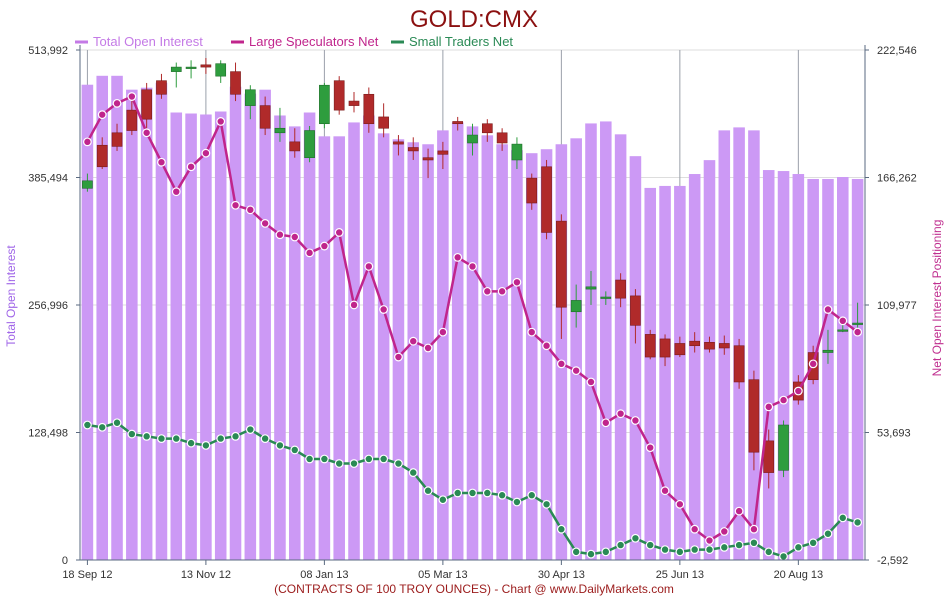  What do you see at coordinates (894, 433) in the screenshot?
I see `right-tick-label: 53,693` at bounding box center [894, 433].